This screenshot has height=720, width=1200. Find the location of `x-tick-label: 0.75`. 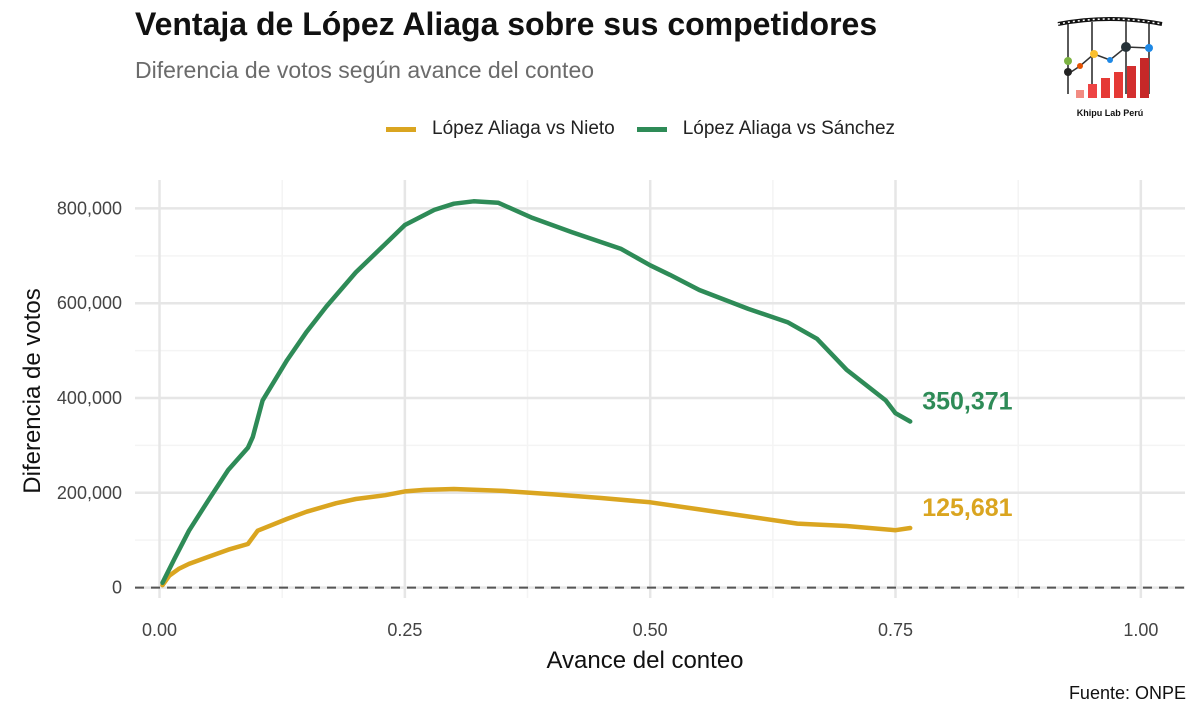

x-tick-label: 0.75 is located at coordinates (895, 630).